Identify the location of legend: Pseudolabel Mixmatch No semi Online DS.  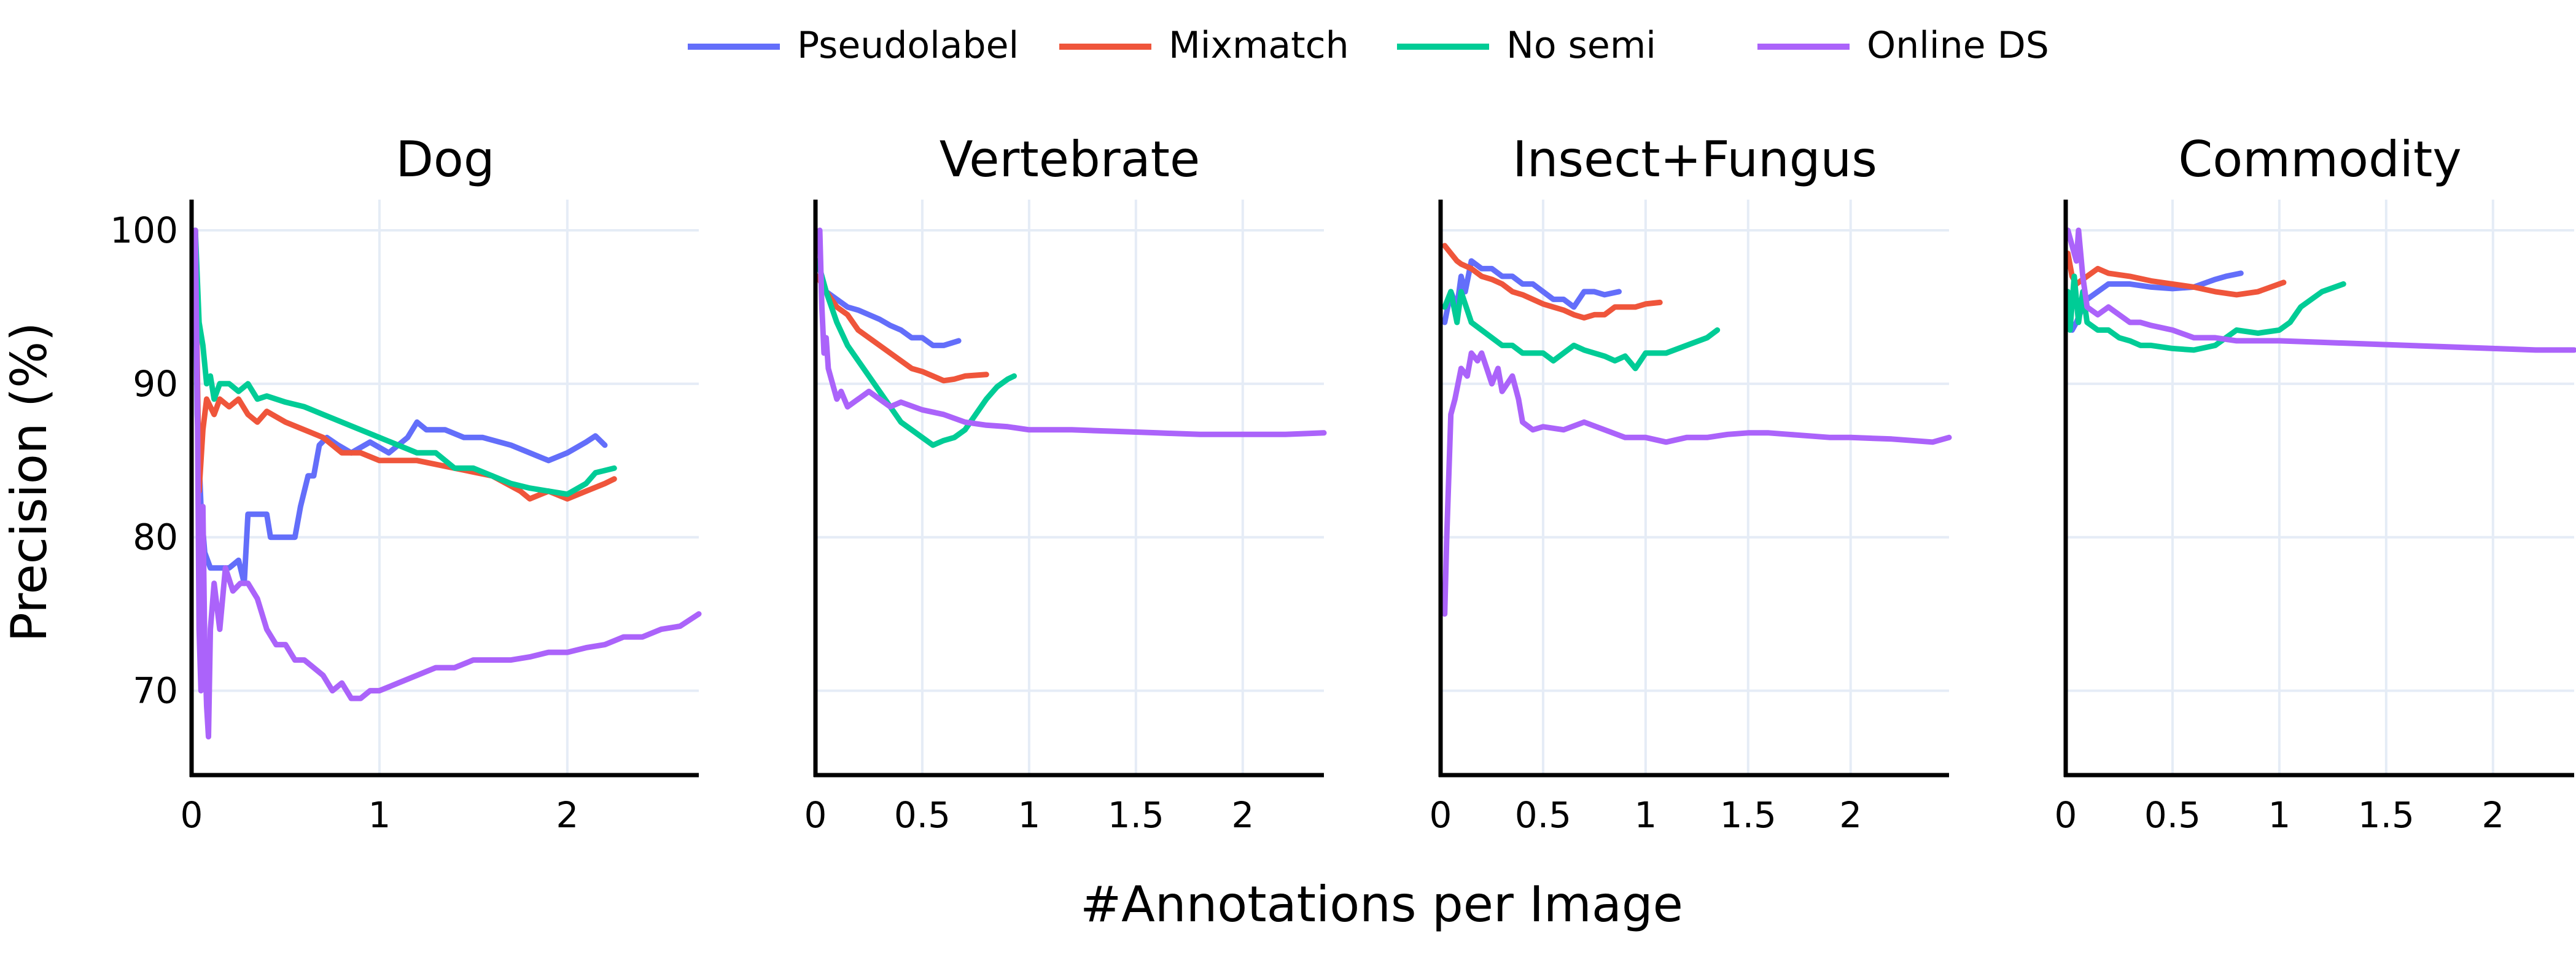
(1368, 45).